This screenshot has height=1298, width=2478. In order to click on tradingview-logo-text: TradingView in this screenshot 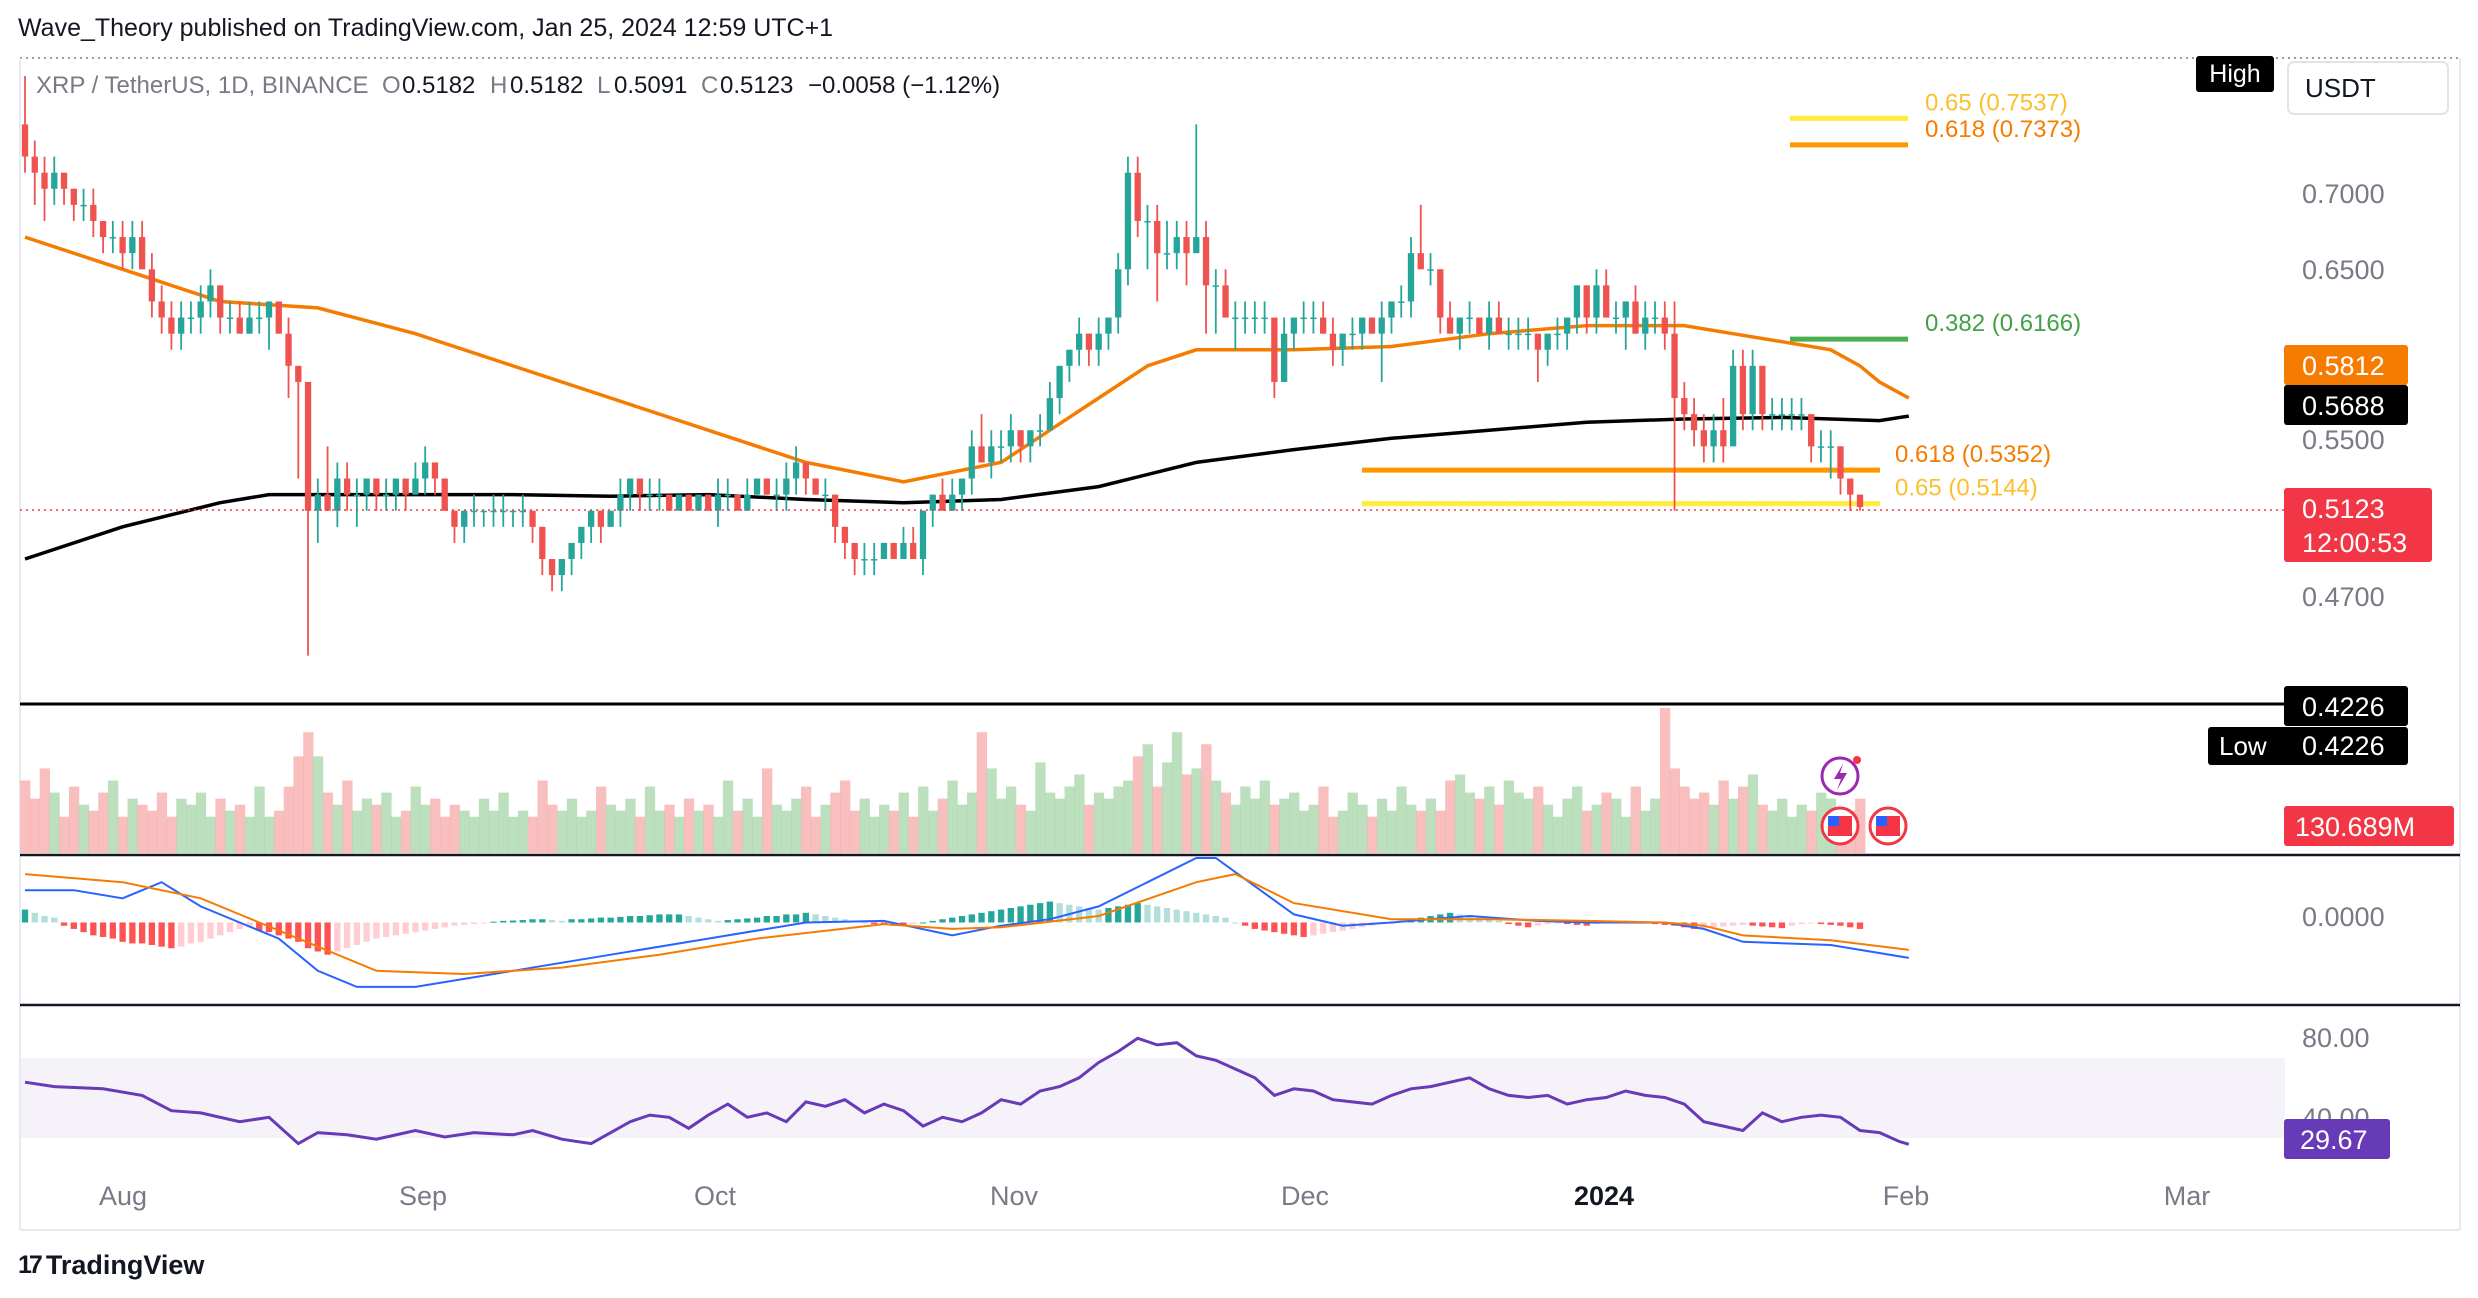, I will do `click(125, 1265)`.